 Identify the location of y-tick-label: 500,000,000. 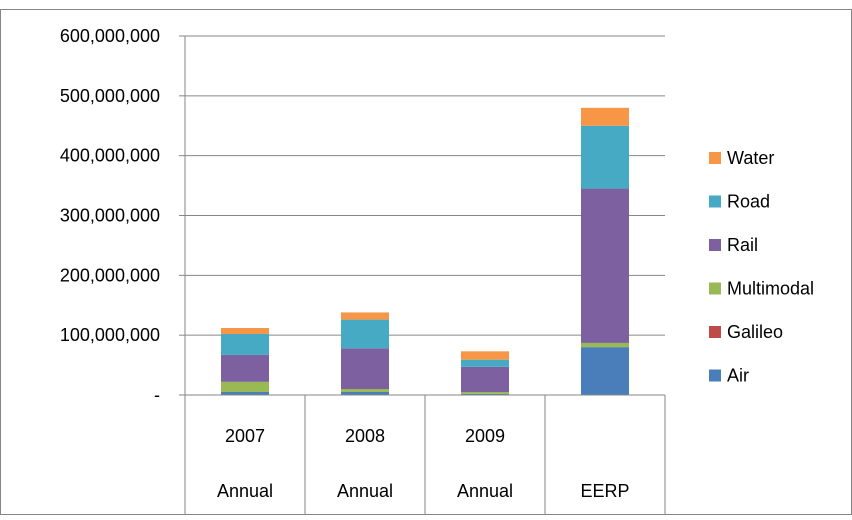
(110, 96).